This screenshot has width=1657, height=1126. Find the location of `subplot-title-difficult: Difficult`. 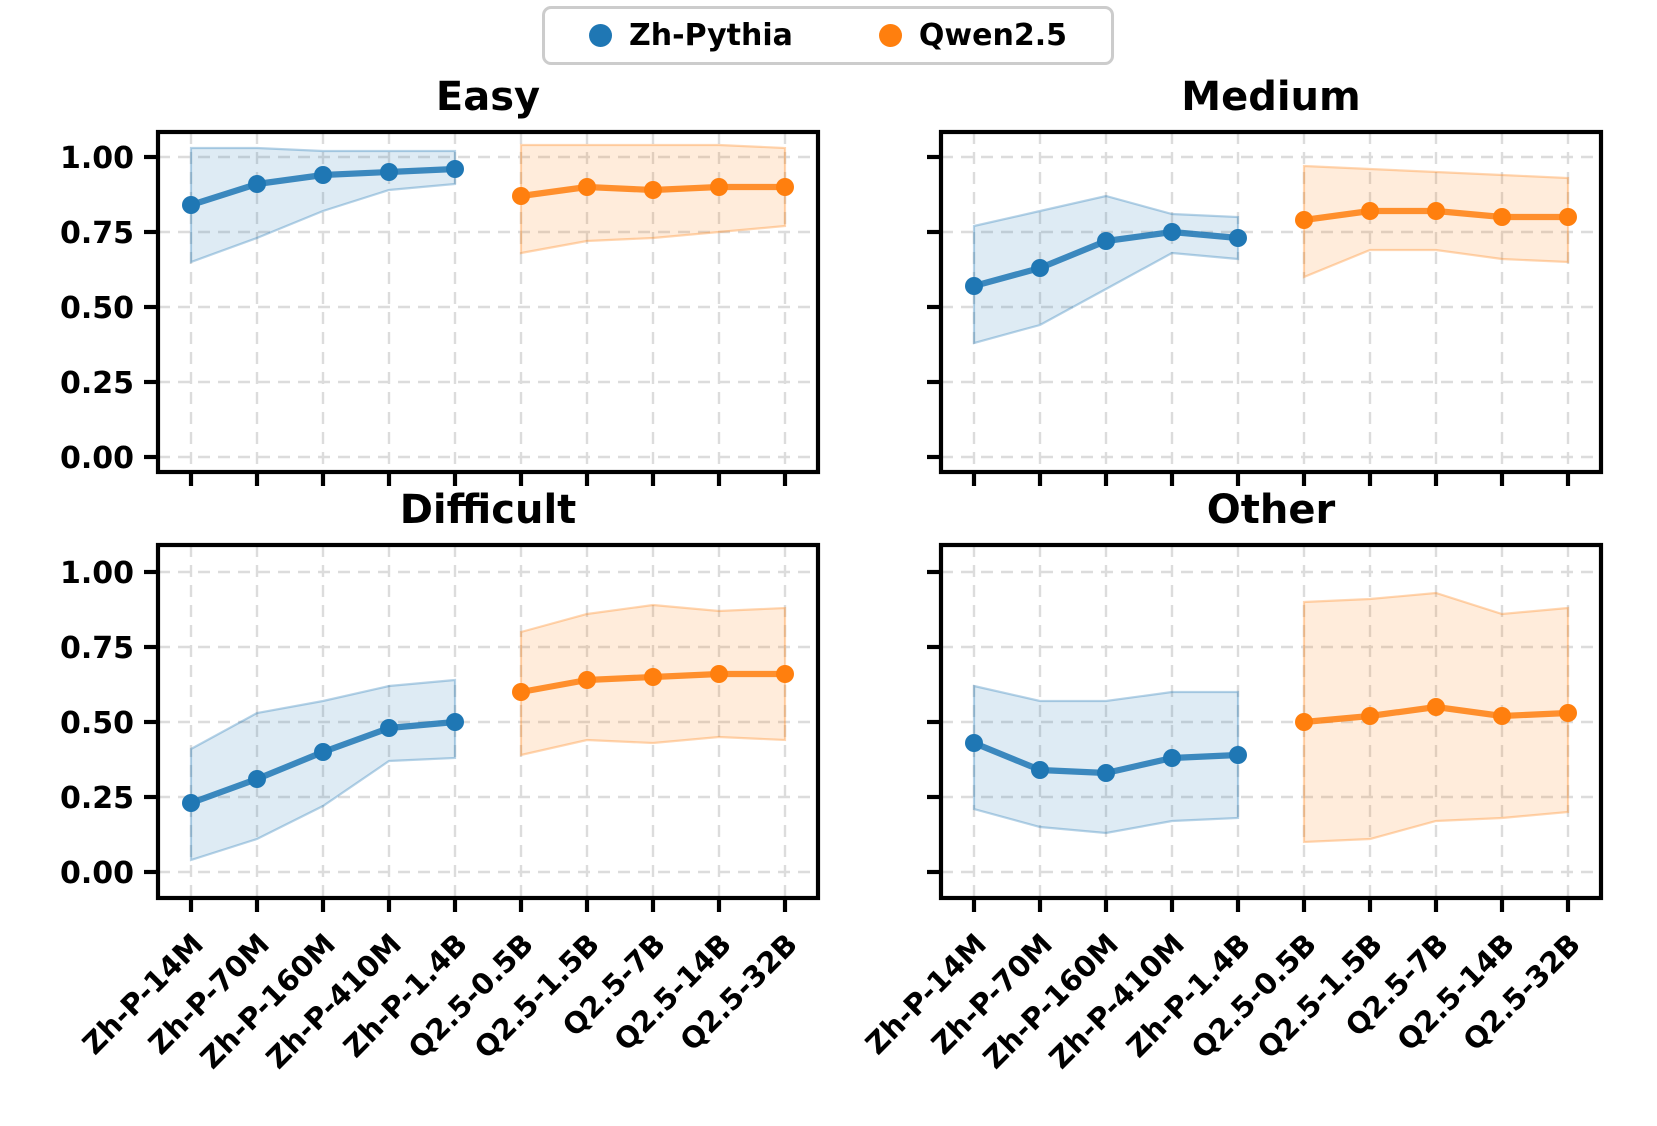

subplot-title-difficult: Difficult is located at coordinates (488, 510).